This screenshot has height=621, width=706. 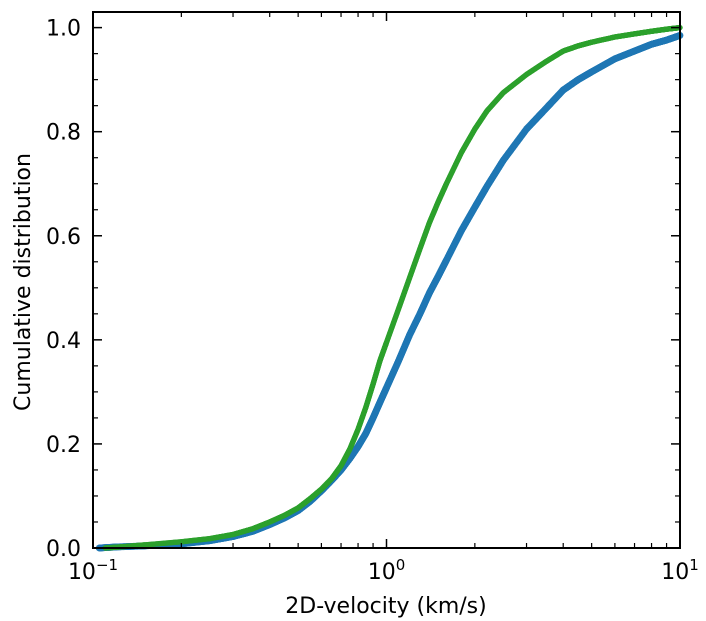 I want to click on x-tick-label: 10⁰, so click(x=387, y=570).